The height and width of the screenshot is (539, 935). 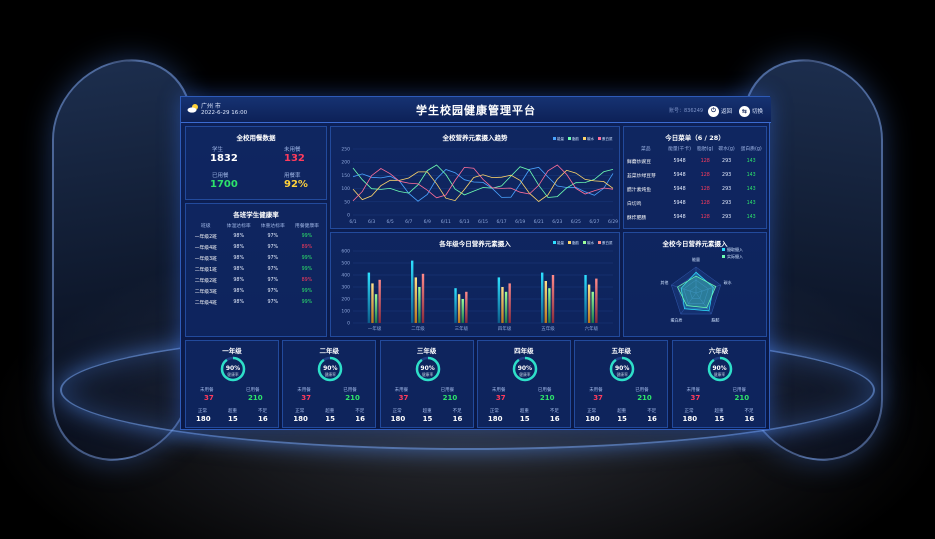 I want to click on table-row: 白切鸡 5948 128 293 143, so click(x=696, y=203).